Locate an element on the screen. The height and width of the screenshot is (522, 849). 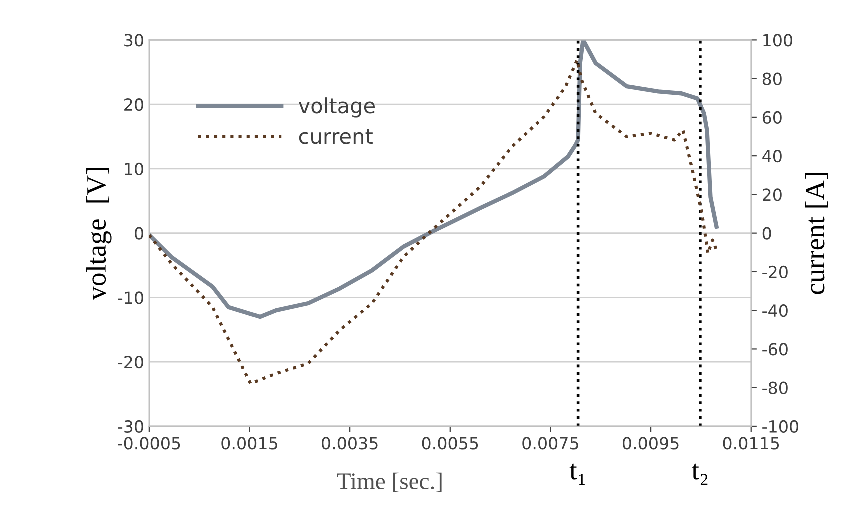
y2-tick-label: -20 is located at coordinates (775, 272).